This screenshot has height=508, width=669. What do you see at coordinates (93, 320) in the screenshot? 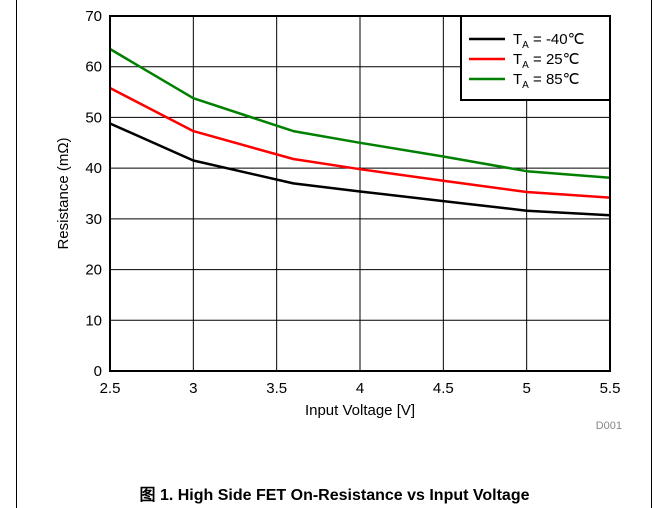
I see `y-tick-label: 10` at bounding box center [93, 320].